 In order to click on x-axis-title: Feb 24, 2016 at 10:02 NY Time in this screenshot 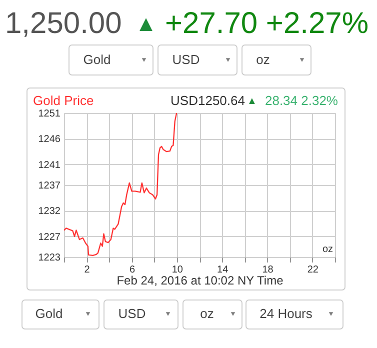, I will do `click(200, 281)`.